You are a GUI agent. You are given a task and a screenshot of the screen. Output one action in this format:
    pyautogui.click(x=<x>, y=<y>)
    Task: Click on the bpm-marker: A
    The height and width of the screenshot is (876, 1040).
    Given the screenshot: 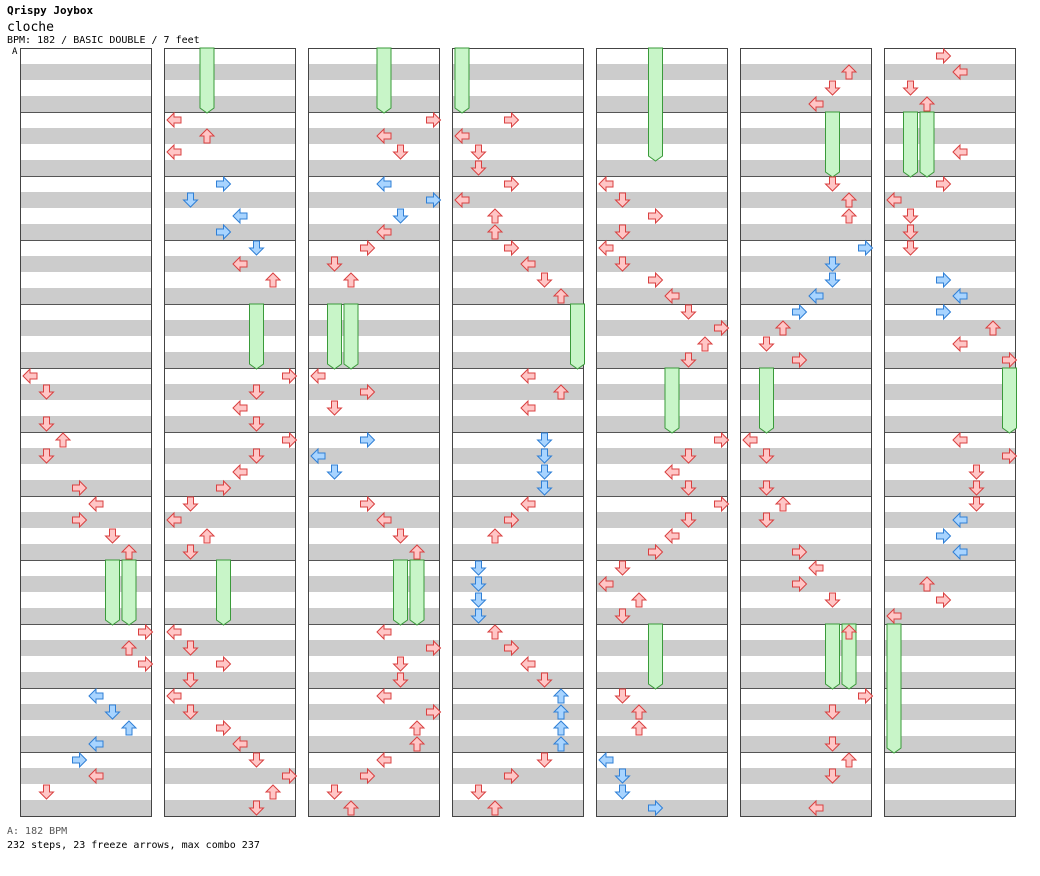 What is the action you would take?
    pyautogui.click(x=15, y=52)
    